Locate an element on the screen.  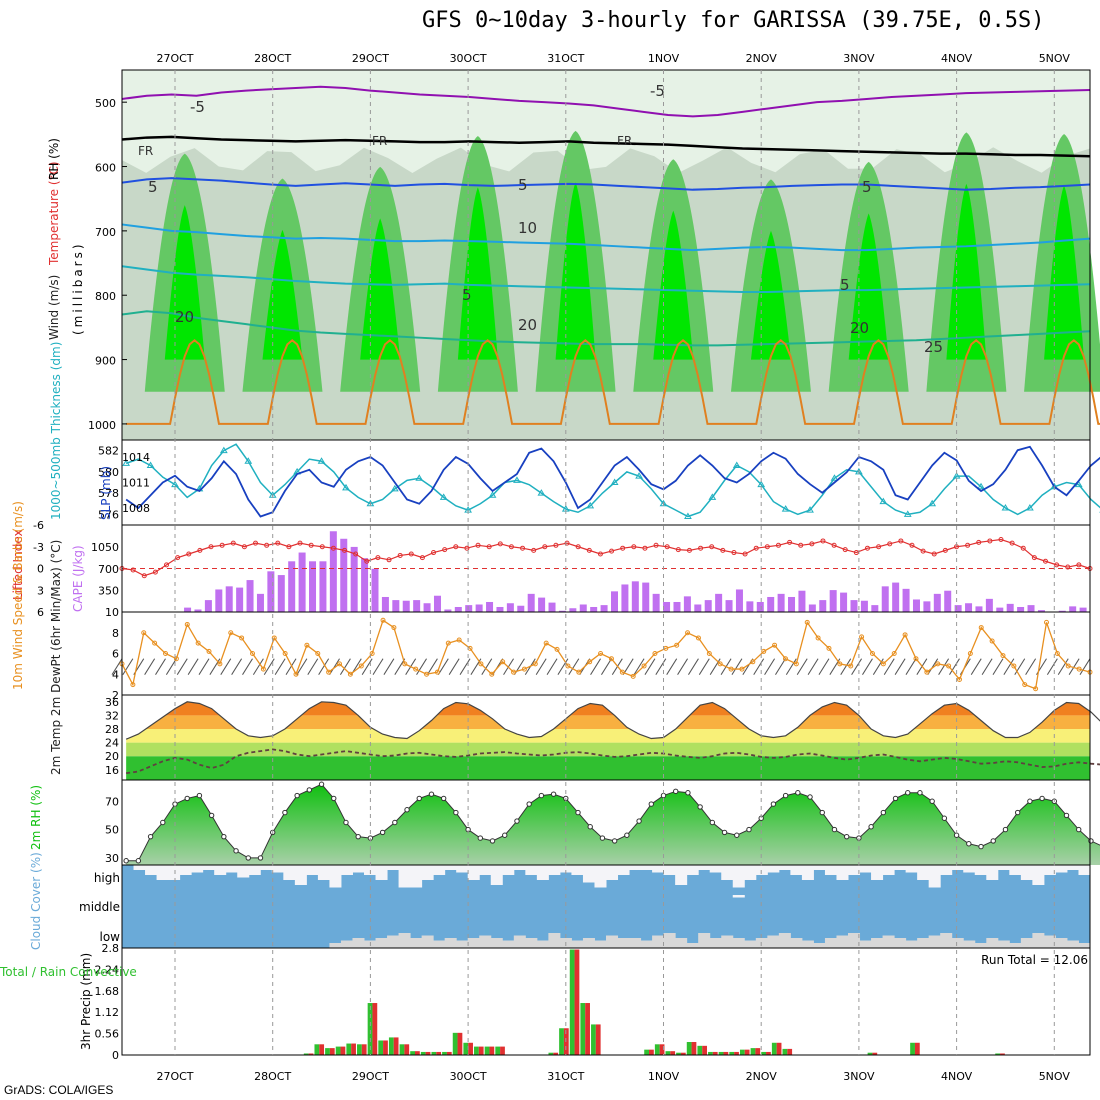
isotherm-label: FR is located at coordinates (379, 141).